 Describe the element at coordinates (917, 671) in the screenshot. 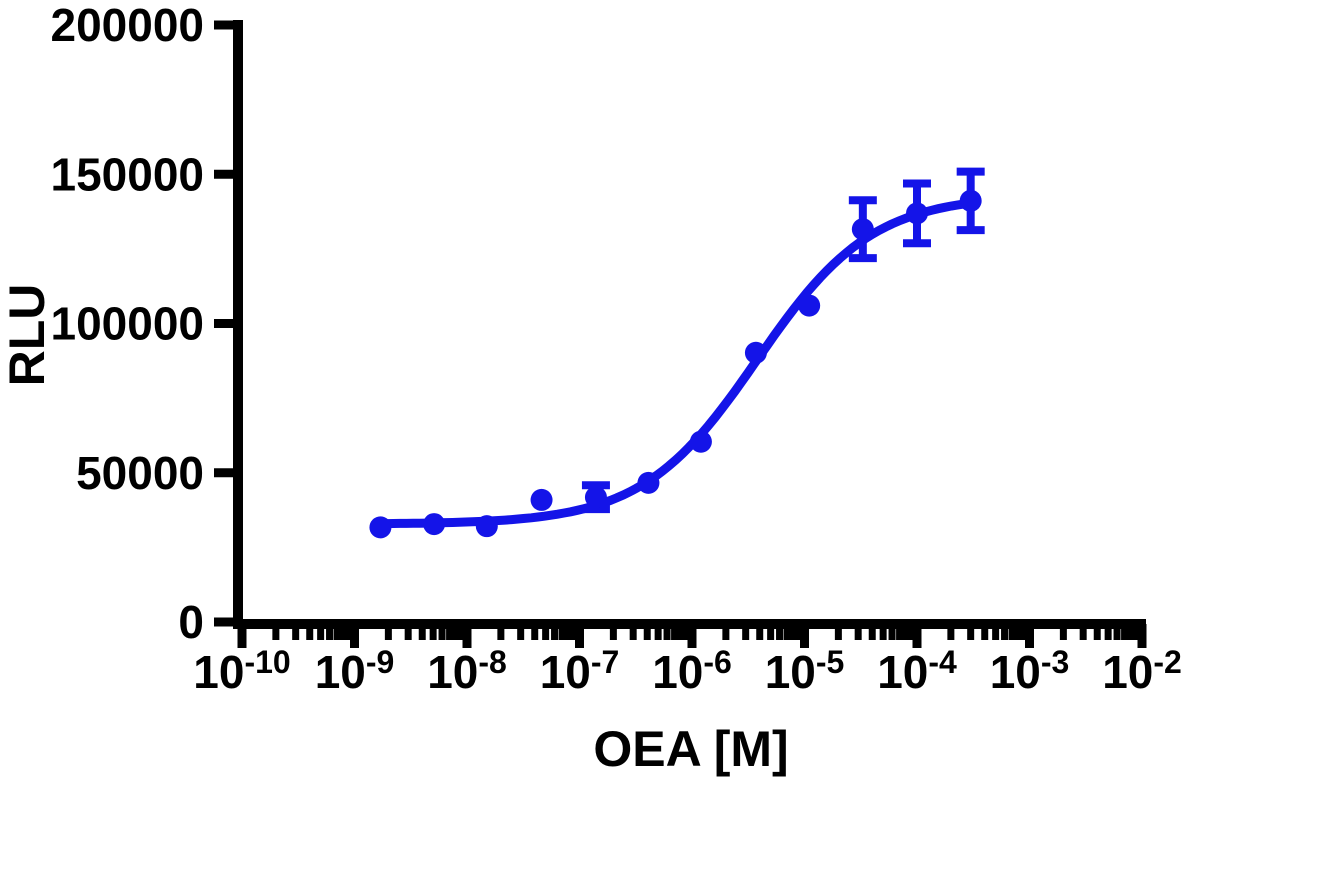

I see `x-tick-label: 10⁻⁴` at that location.